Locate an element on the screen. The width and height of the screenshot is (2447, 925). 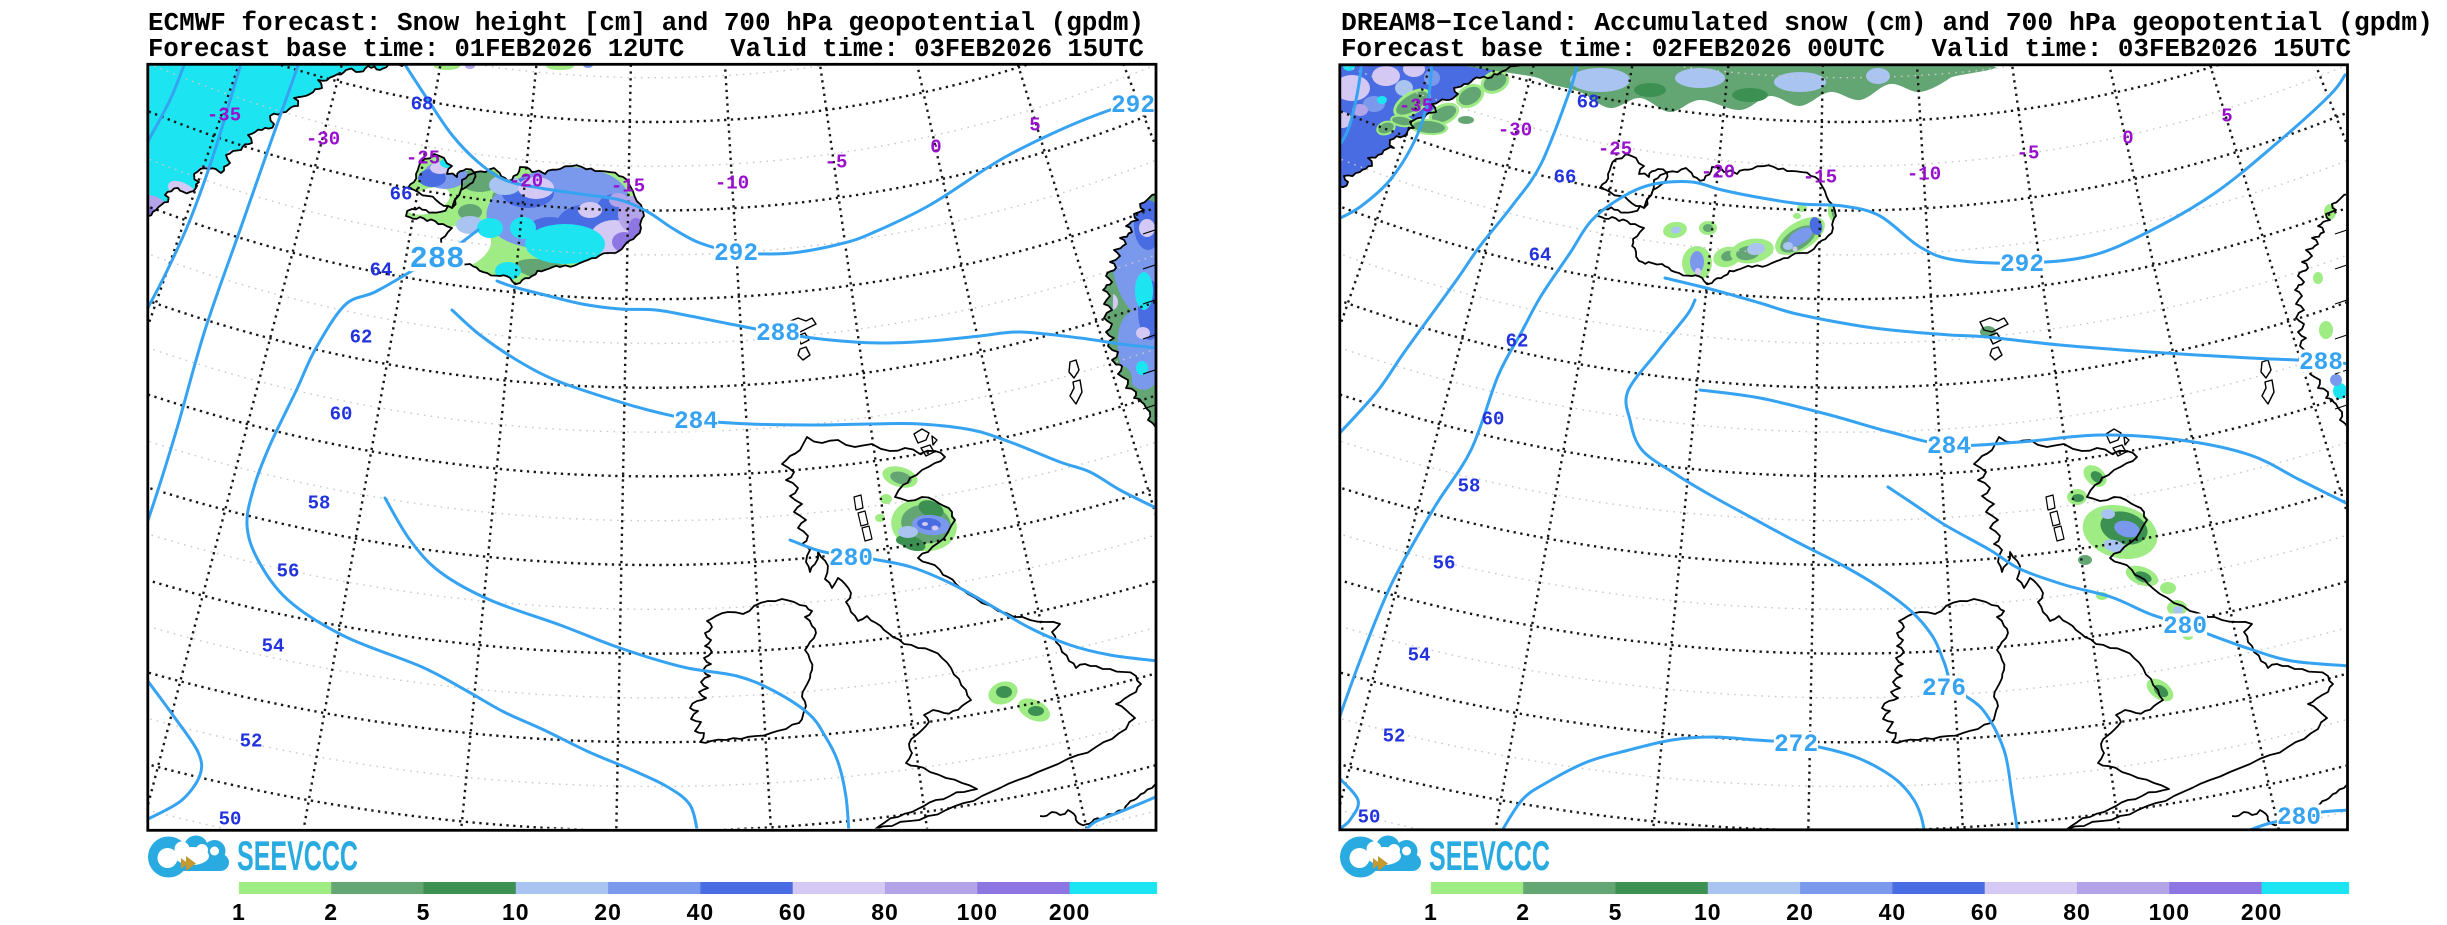
svg-text: 272 is located at coordinates (1796, 744).